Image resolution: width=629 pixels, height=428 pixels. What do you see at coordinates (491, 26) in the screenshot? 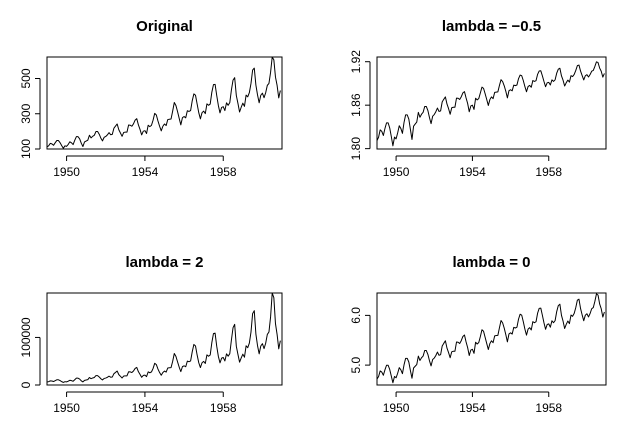
I see `chart-title: lambda = −0.5` at bounding box center [491, 26].